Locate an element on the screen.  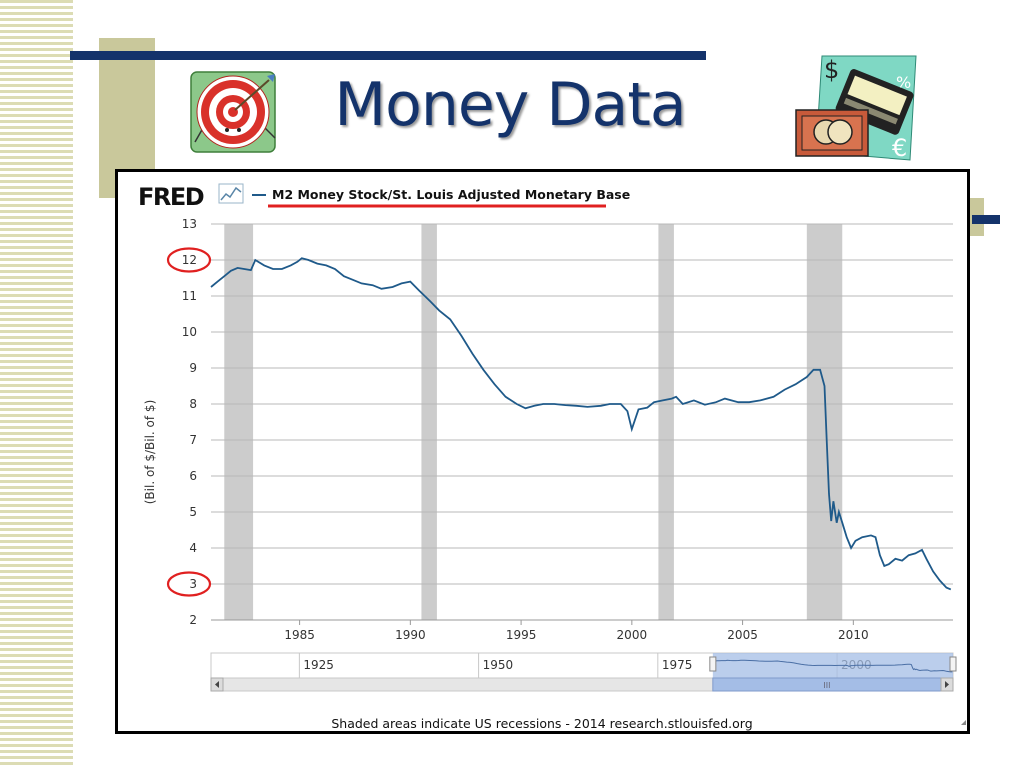
title-underline-bar is located at coordinates (388, 55).